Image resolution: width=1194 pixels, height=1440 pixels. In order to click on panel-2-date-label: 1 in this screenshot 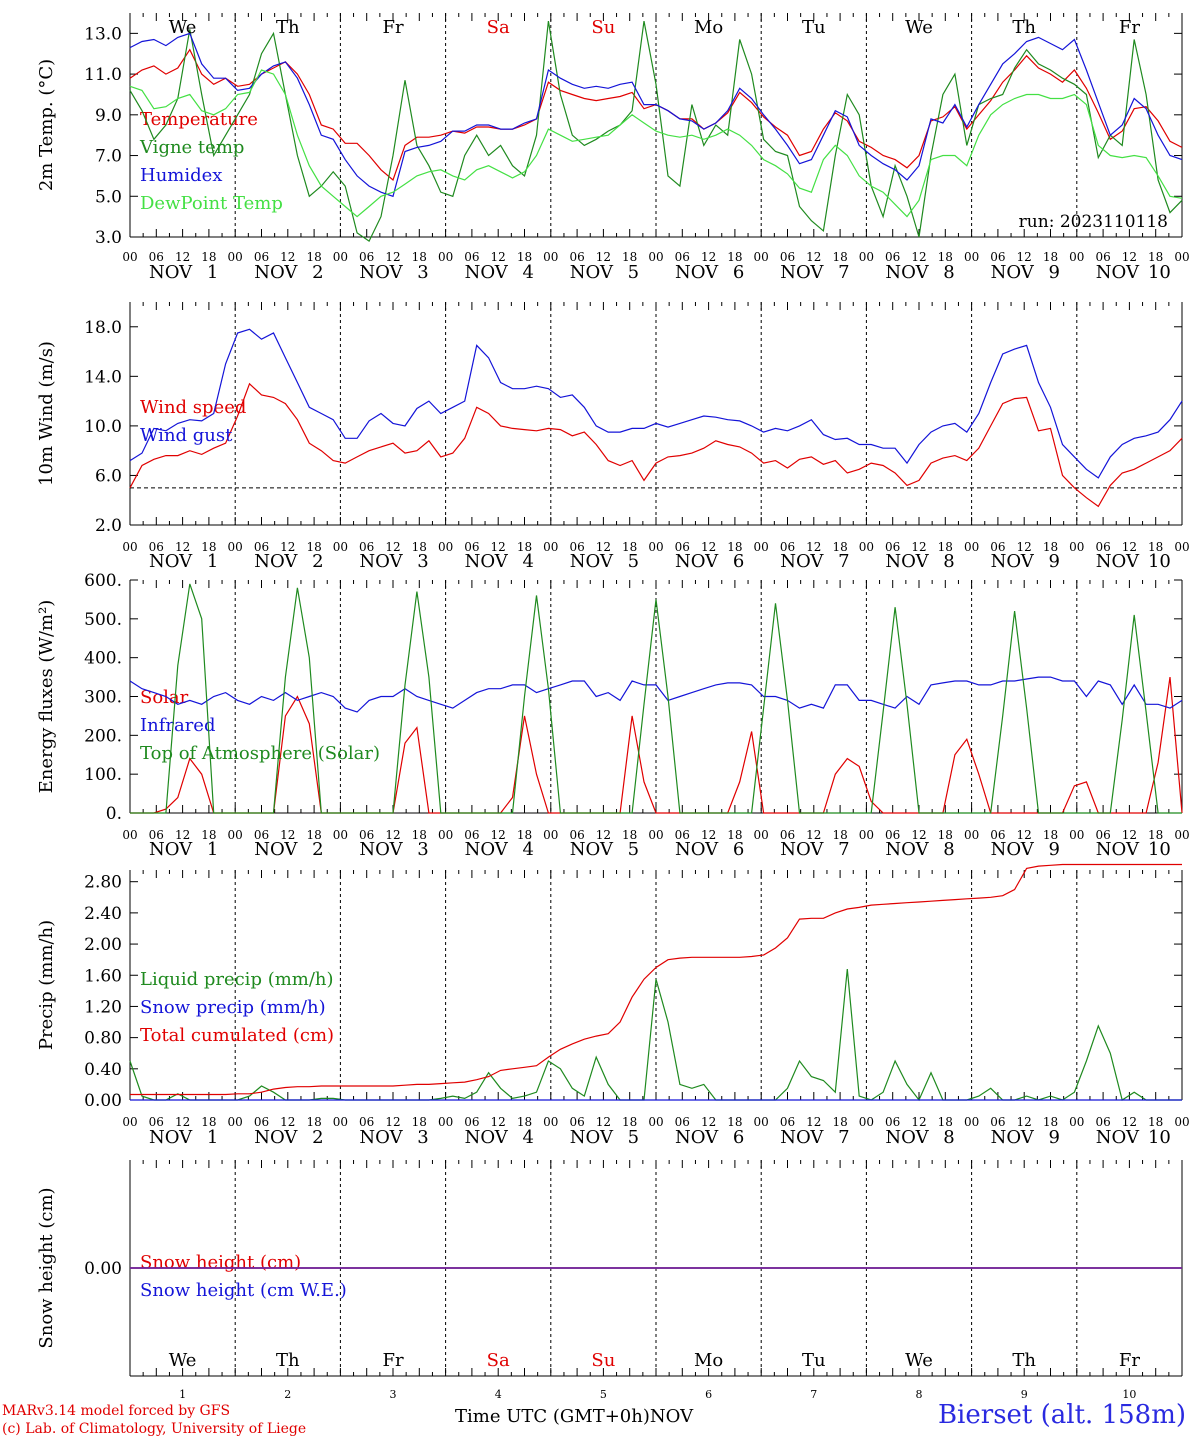, I will do `click(212, 849)`.